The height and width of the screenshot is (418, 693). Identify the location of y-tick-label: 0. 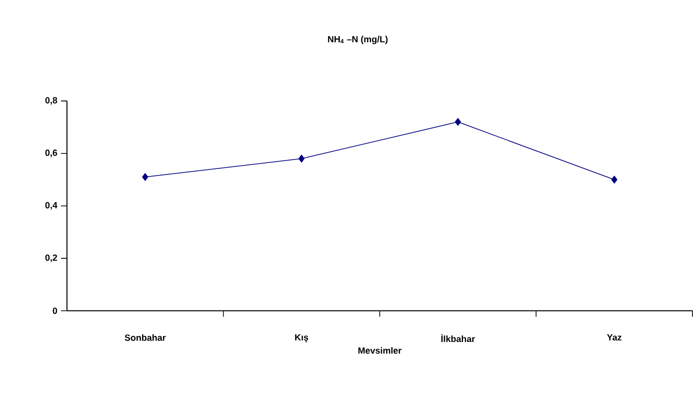
(55, 311).